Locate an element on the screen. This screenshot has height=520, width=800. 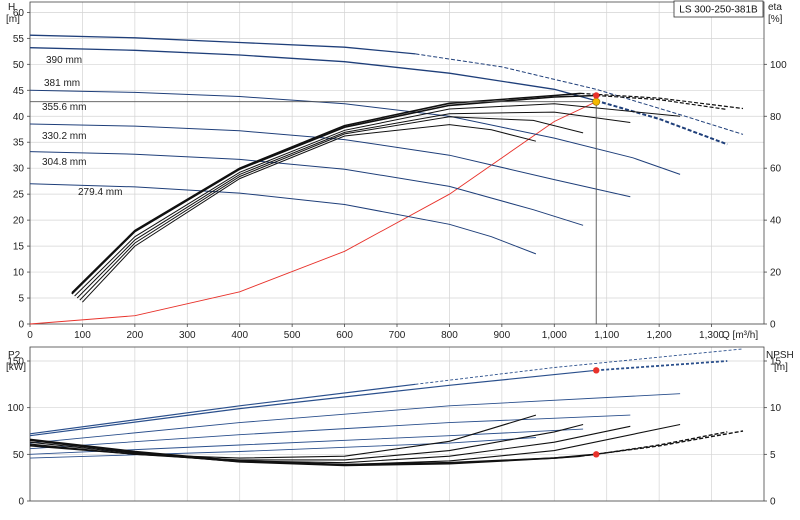
y-left-tick-label: 15 is located at coordinates (19, 247).